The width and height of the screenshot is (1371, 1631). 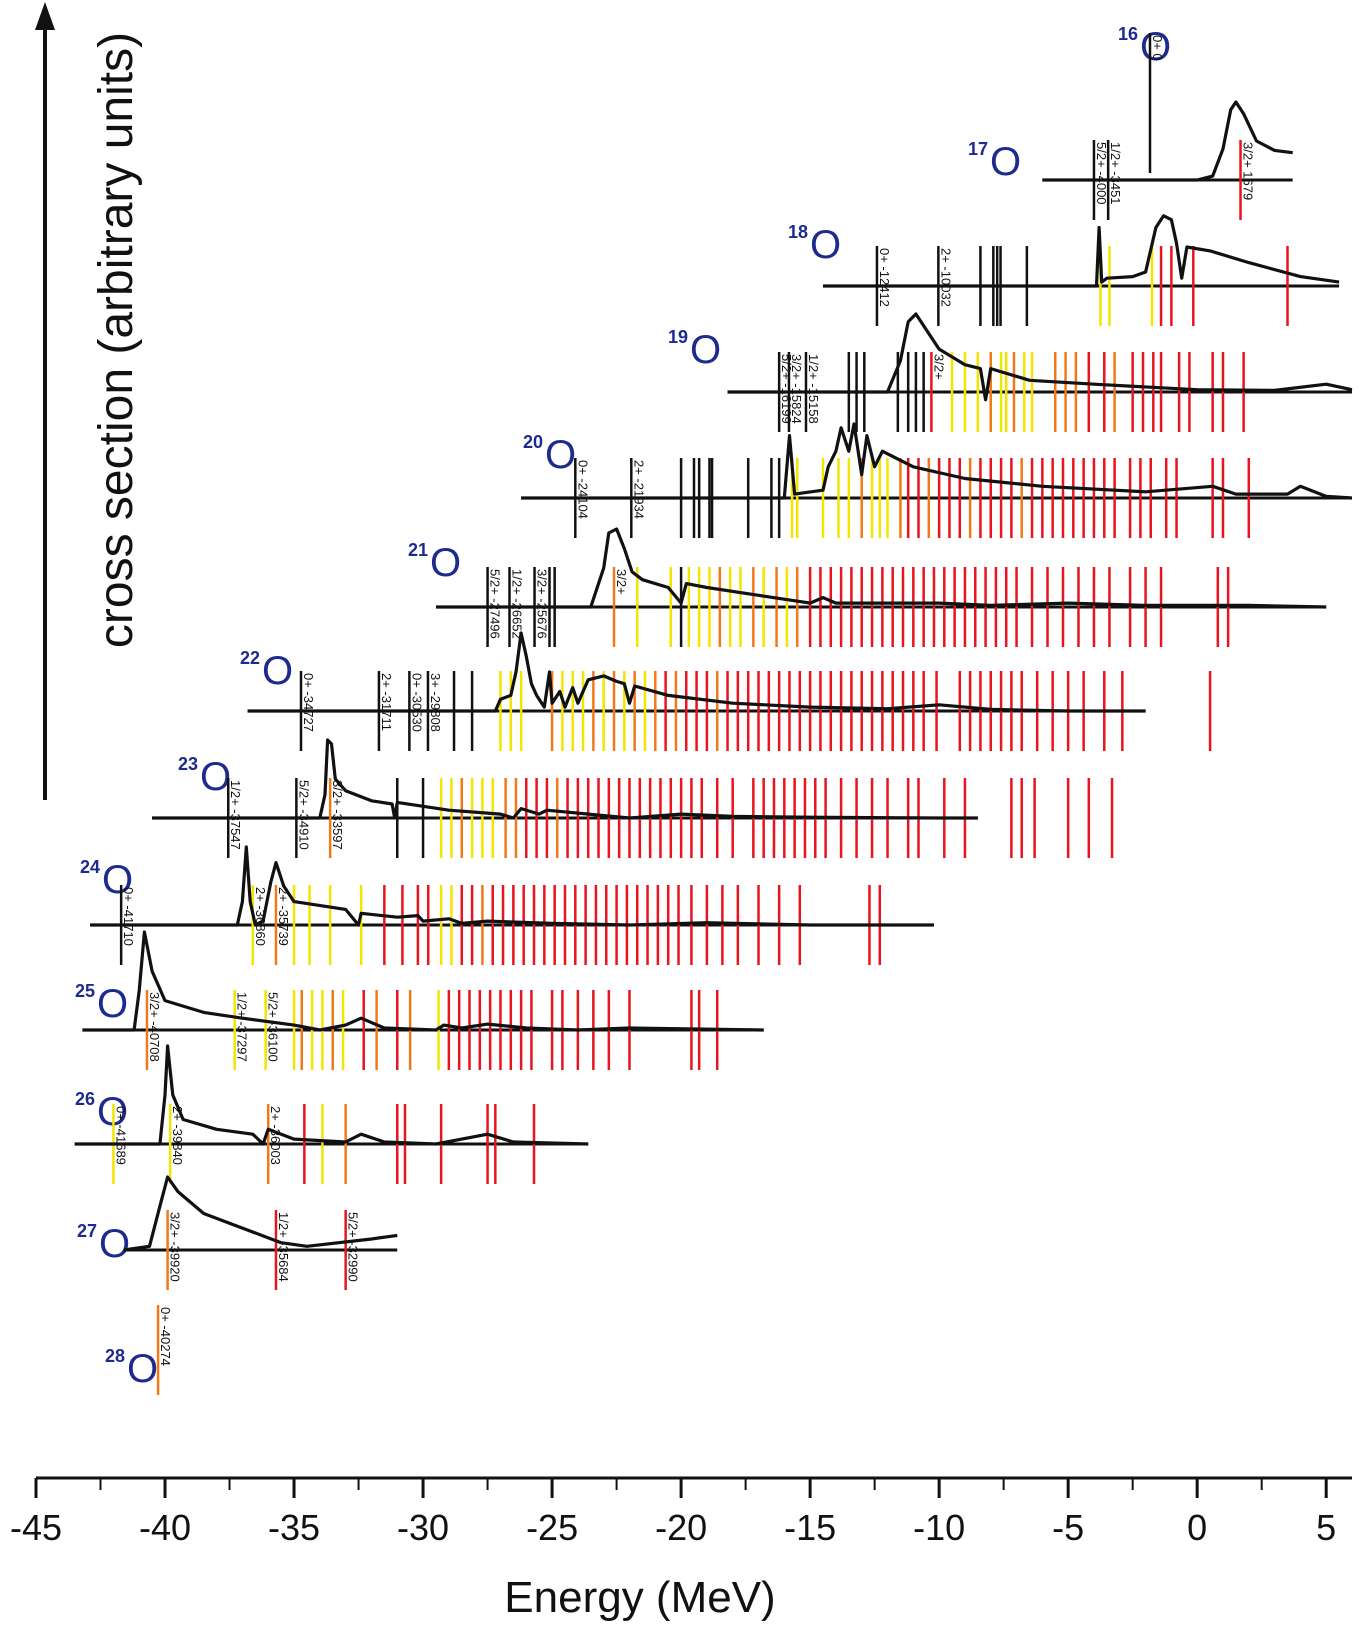 What do you see at coordinates (90, 867) in the screenshot?
I see `isotope-mass-number: 24` at bounding box center [90, 867].